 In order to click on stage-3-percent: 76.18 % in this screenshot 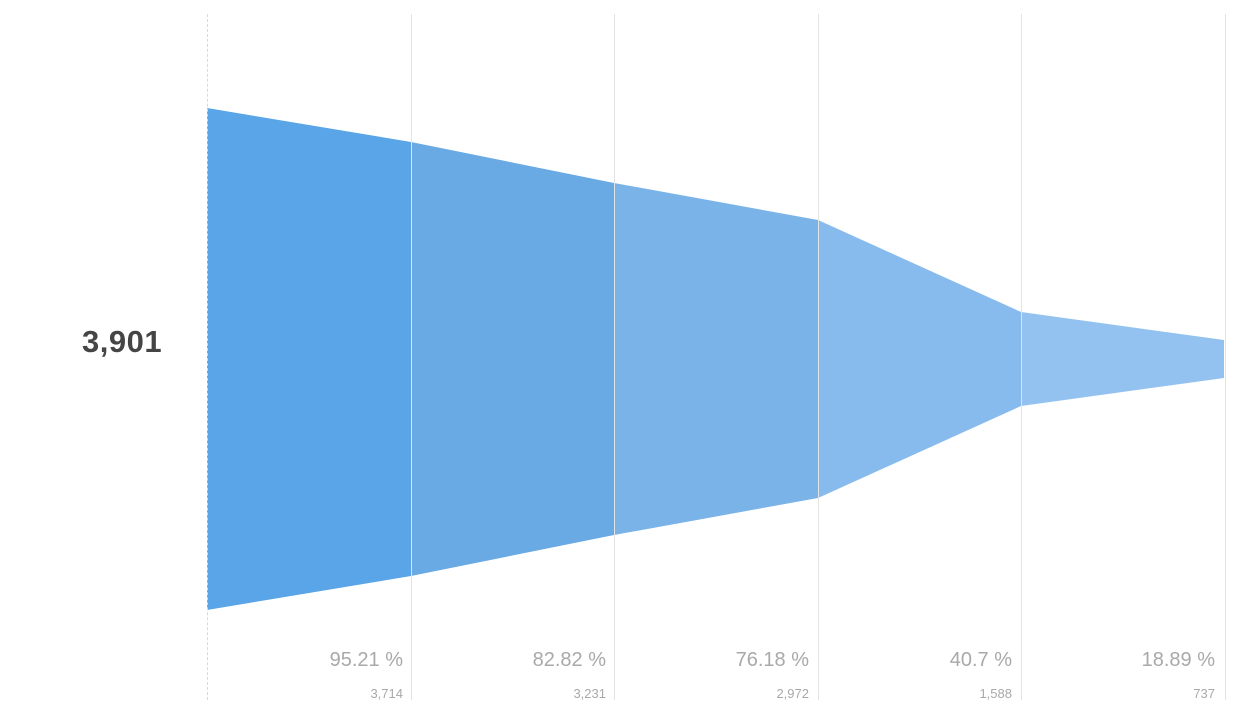, I will do `click(772, 660)`.